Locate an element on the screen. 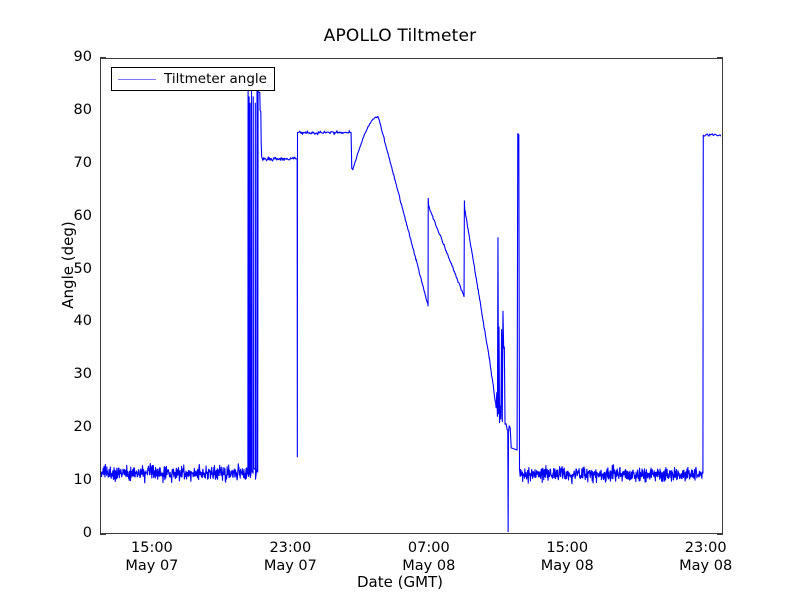  chart-title: APOLLO Tiltmeter is located at coordinates (400, 36).